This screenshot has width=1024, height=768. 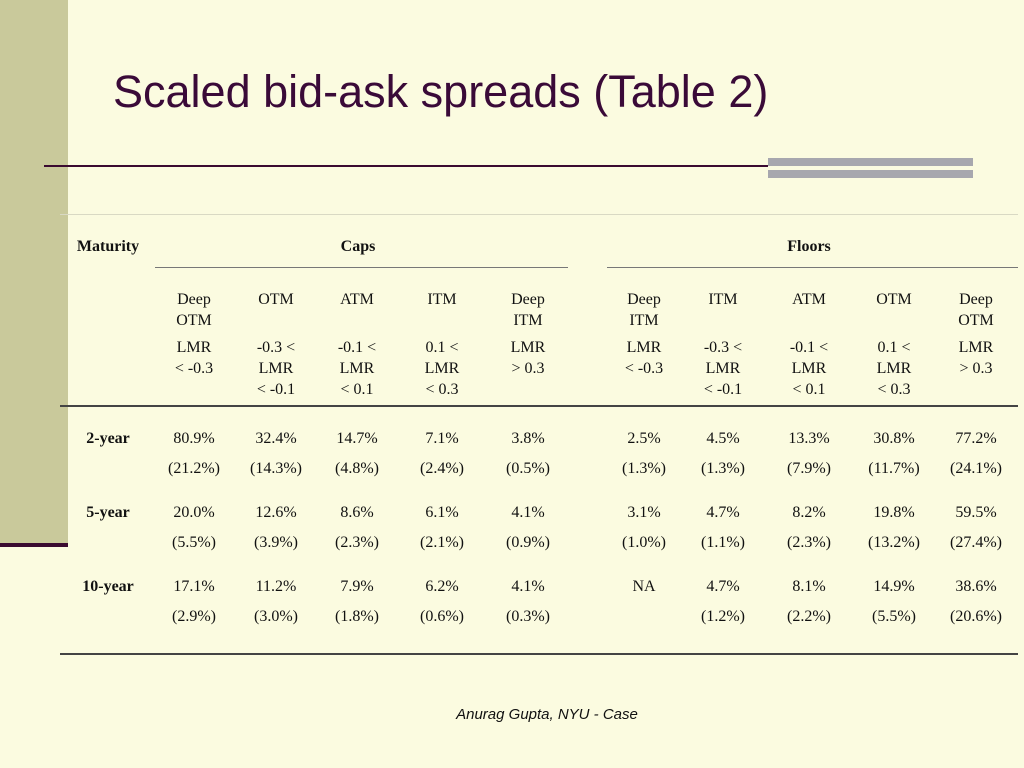 I want to click on floors-sd: (27.4%), so click(x=976, y=542).